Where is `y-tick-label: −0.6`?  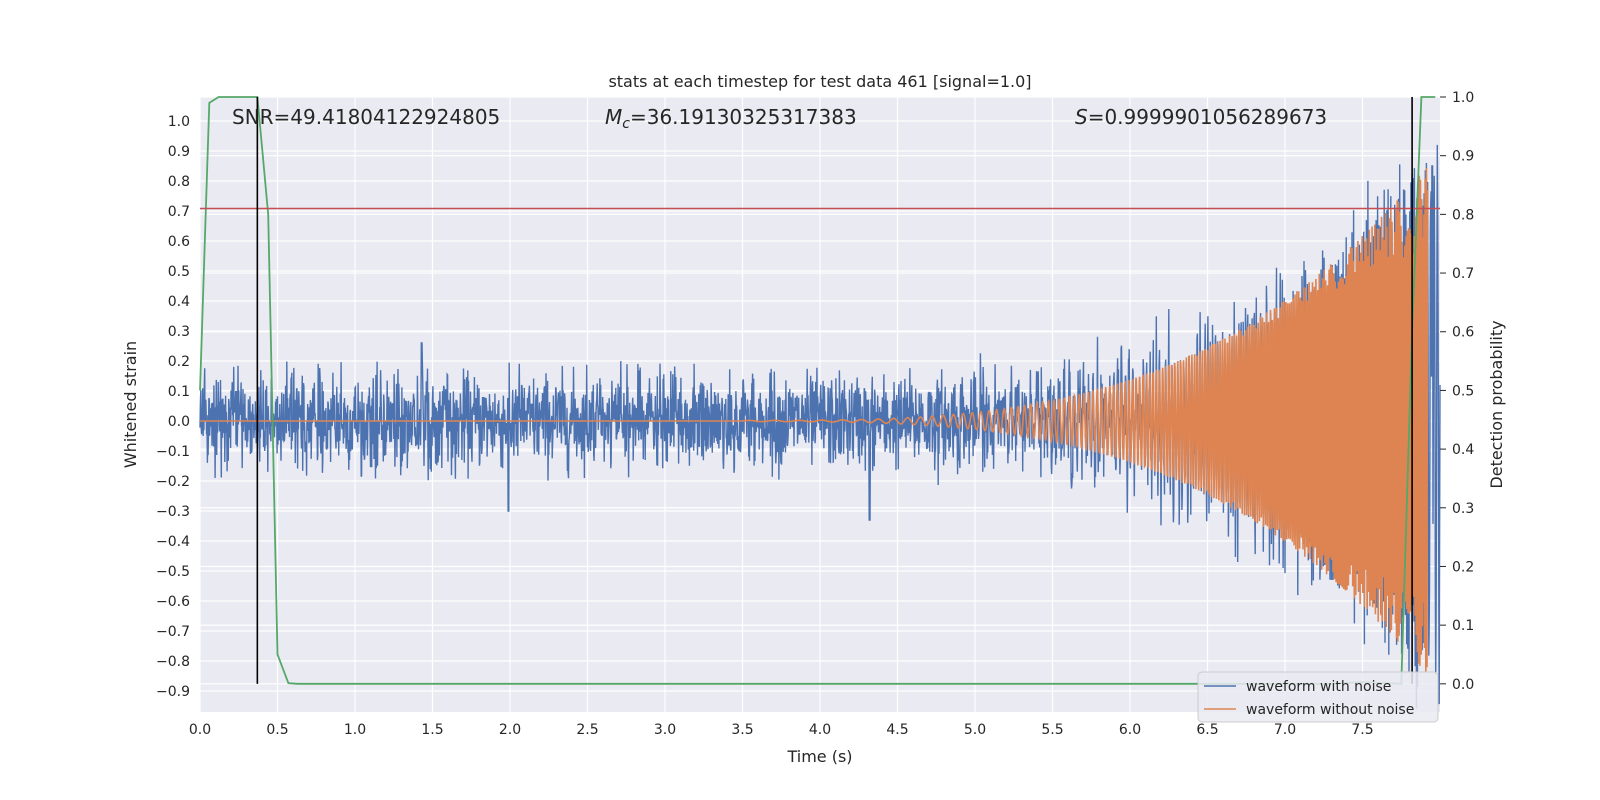
y-tick-label: −0.6 is located at coordinates (173, 602).